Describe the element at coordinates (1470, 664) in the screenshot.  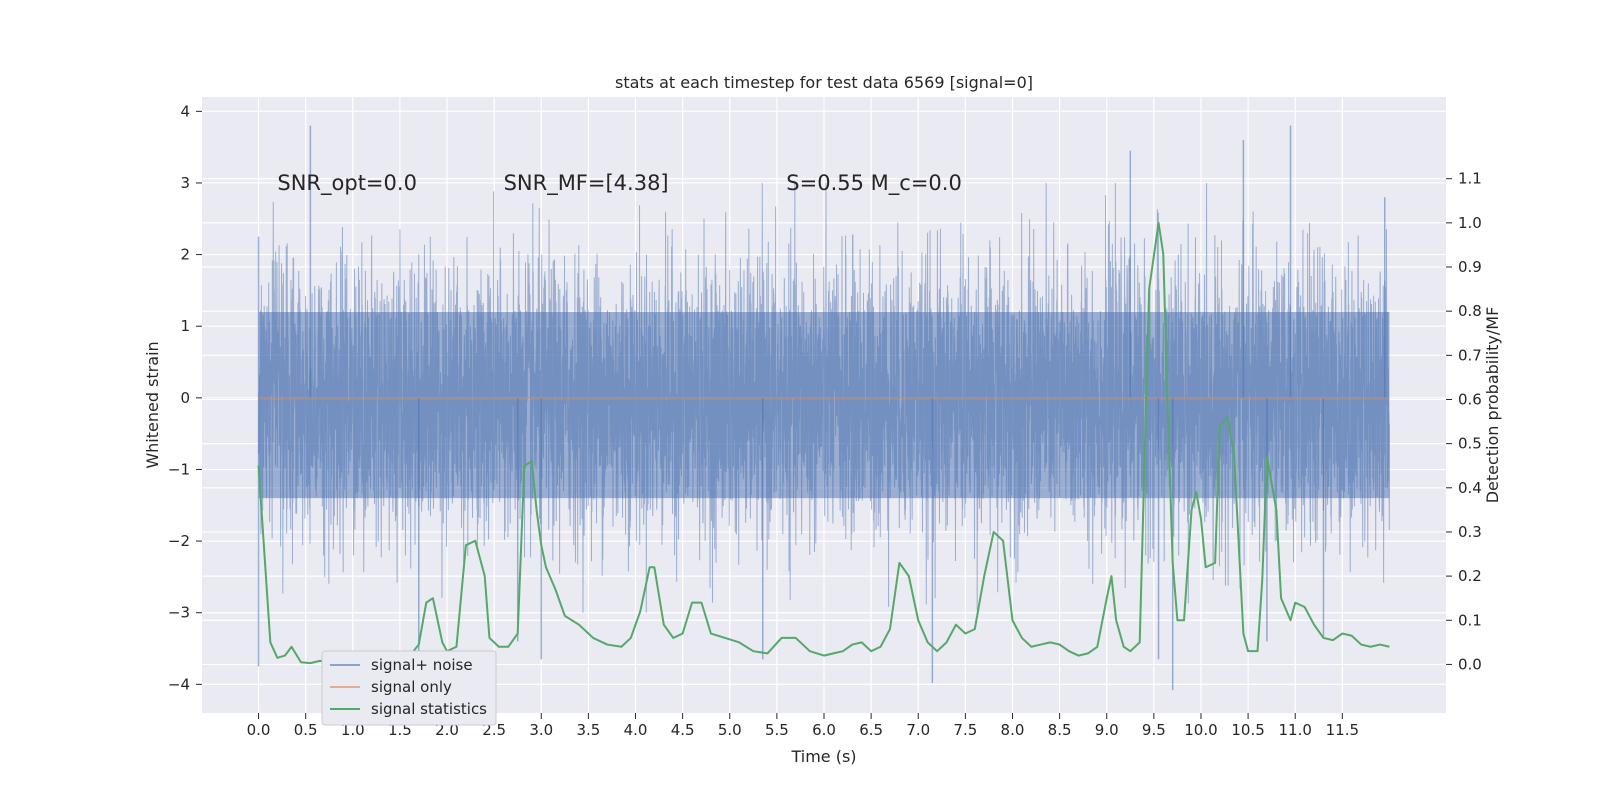
I see `y2-tick-label-0: 0.0` at that location.